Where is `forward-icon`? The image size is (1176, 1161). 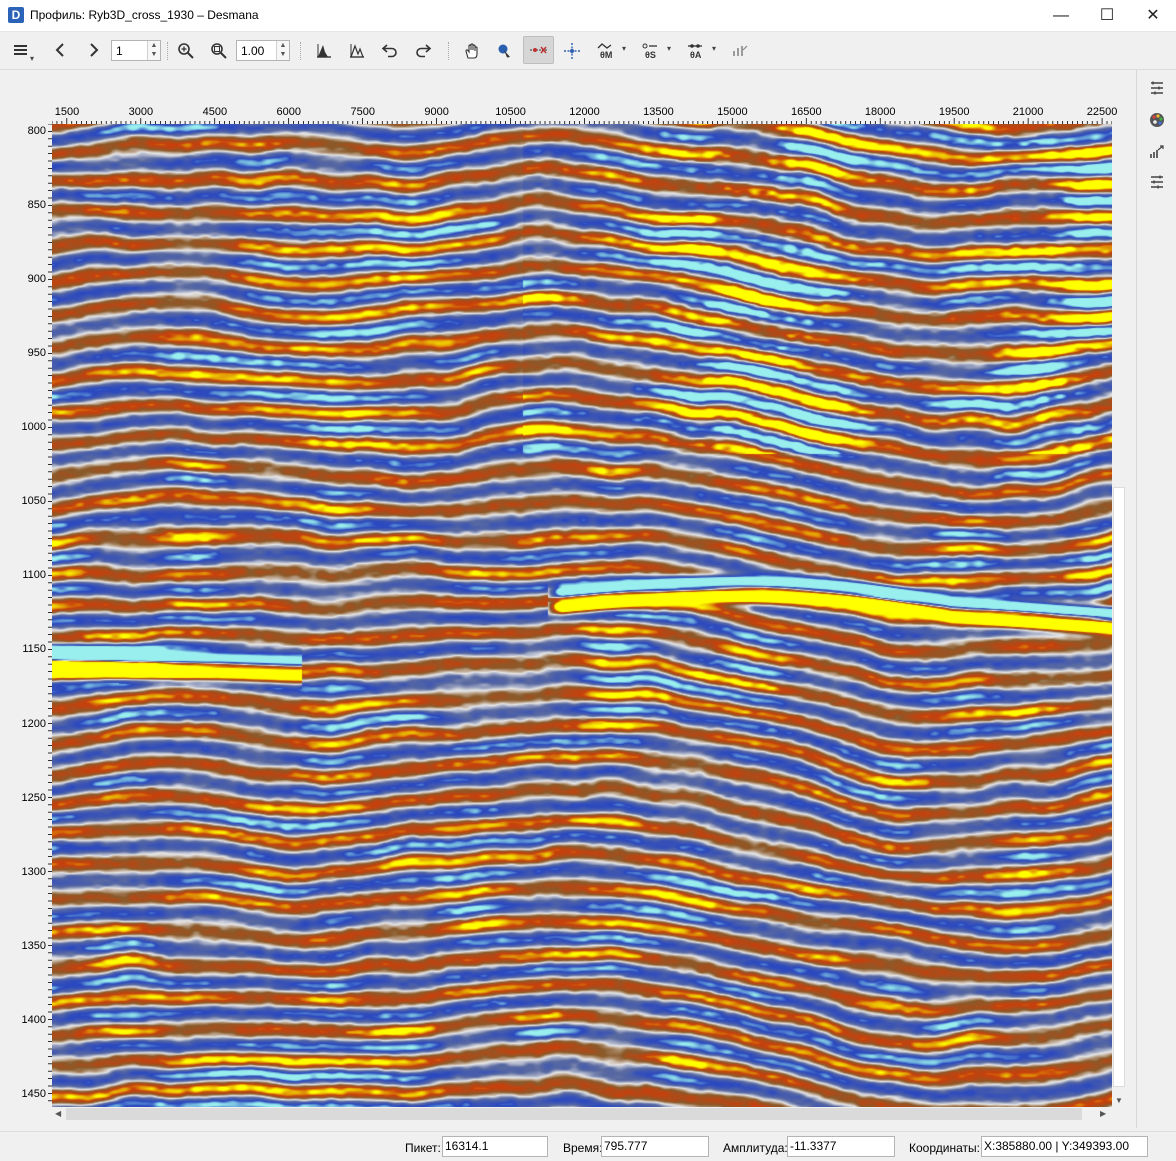 forward-icon is located at coordinates (94, 50).